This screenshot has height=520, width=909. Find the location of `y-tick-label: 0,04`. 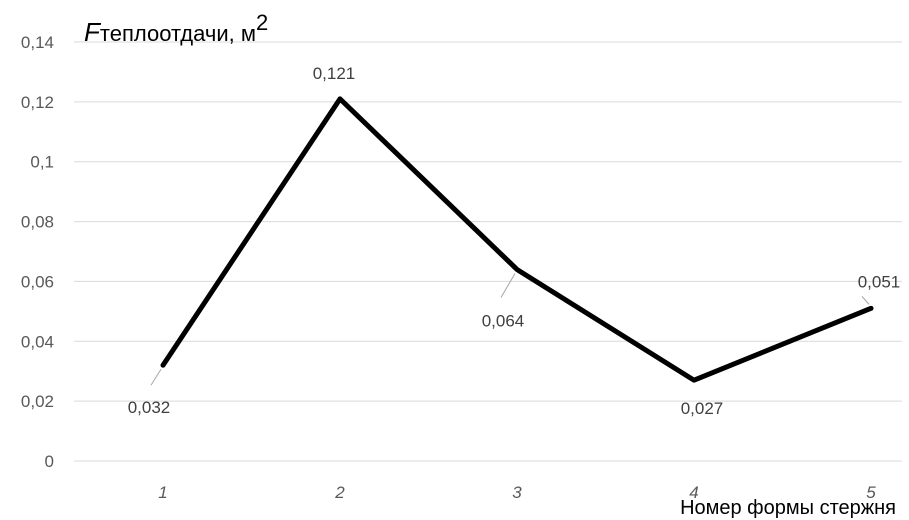

y-tick-label: 0,04 is located at coordinates (37, 341).